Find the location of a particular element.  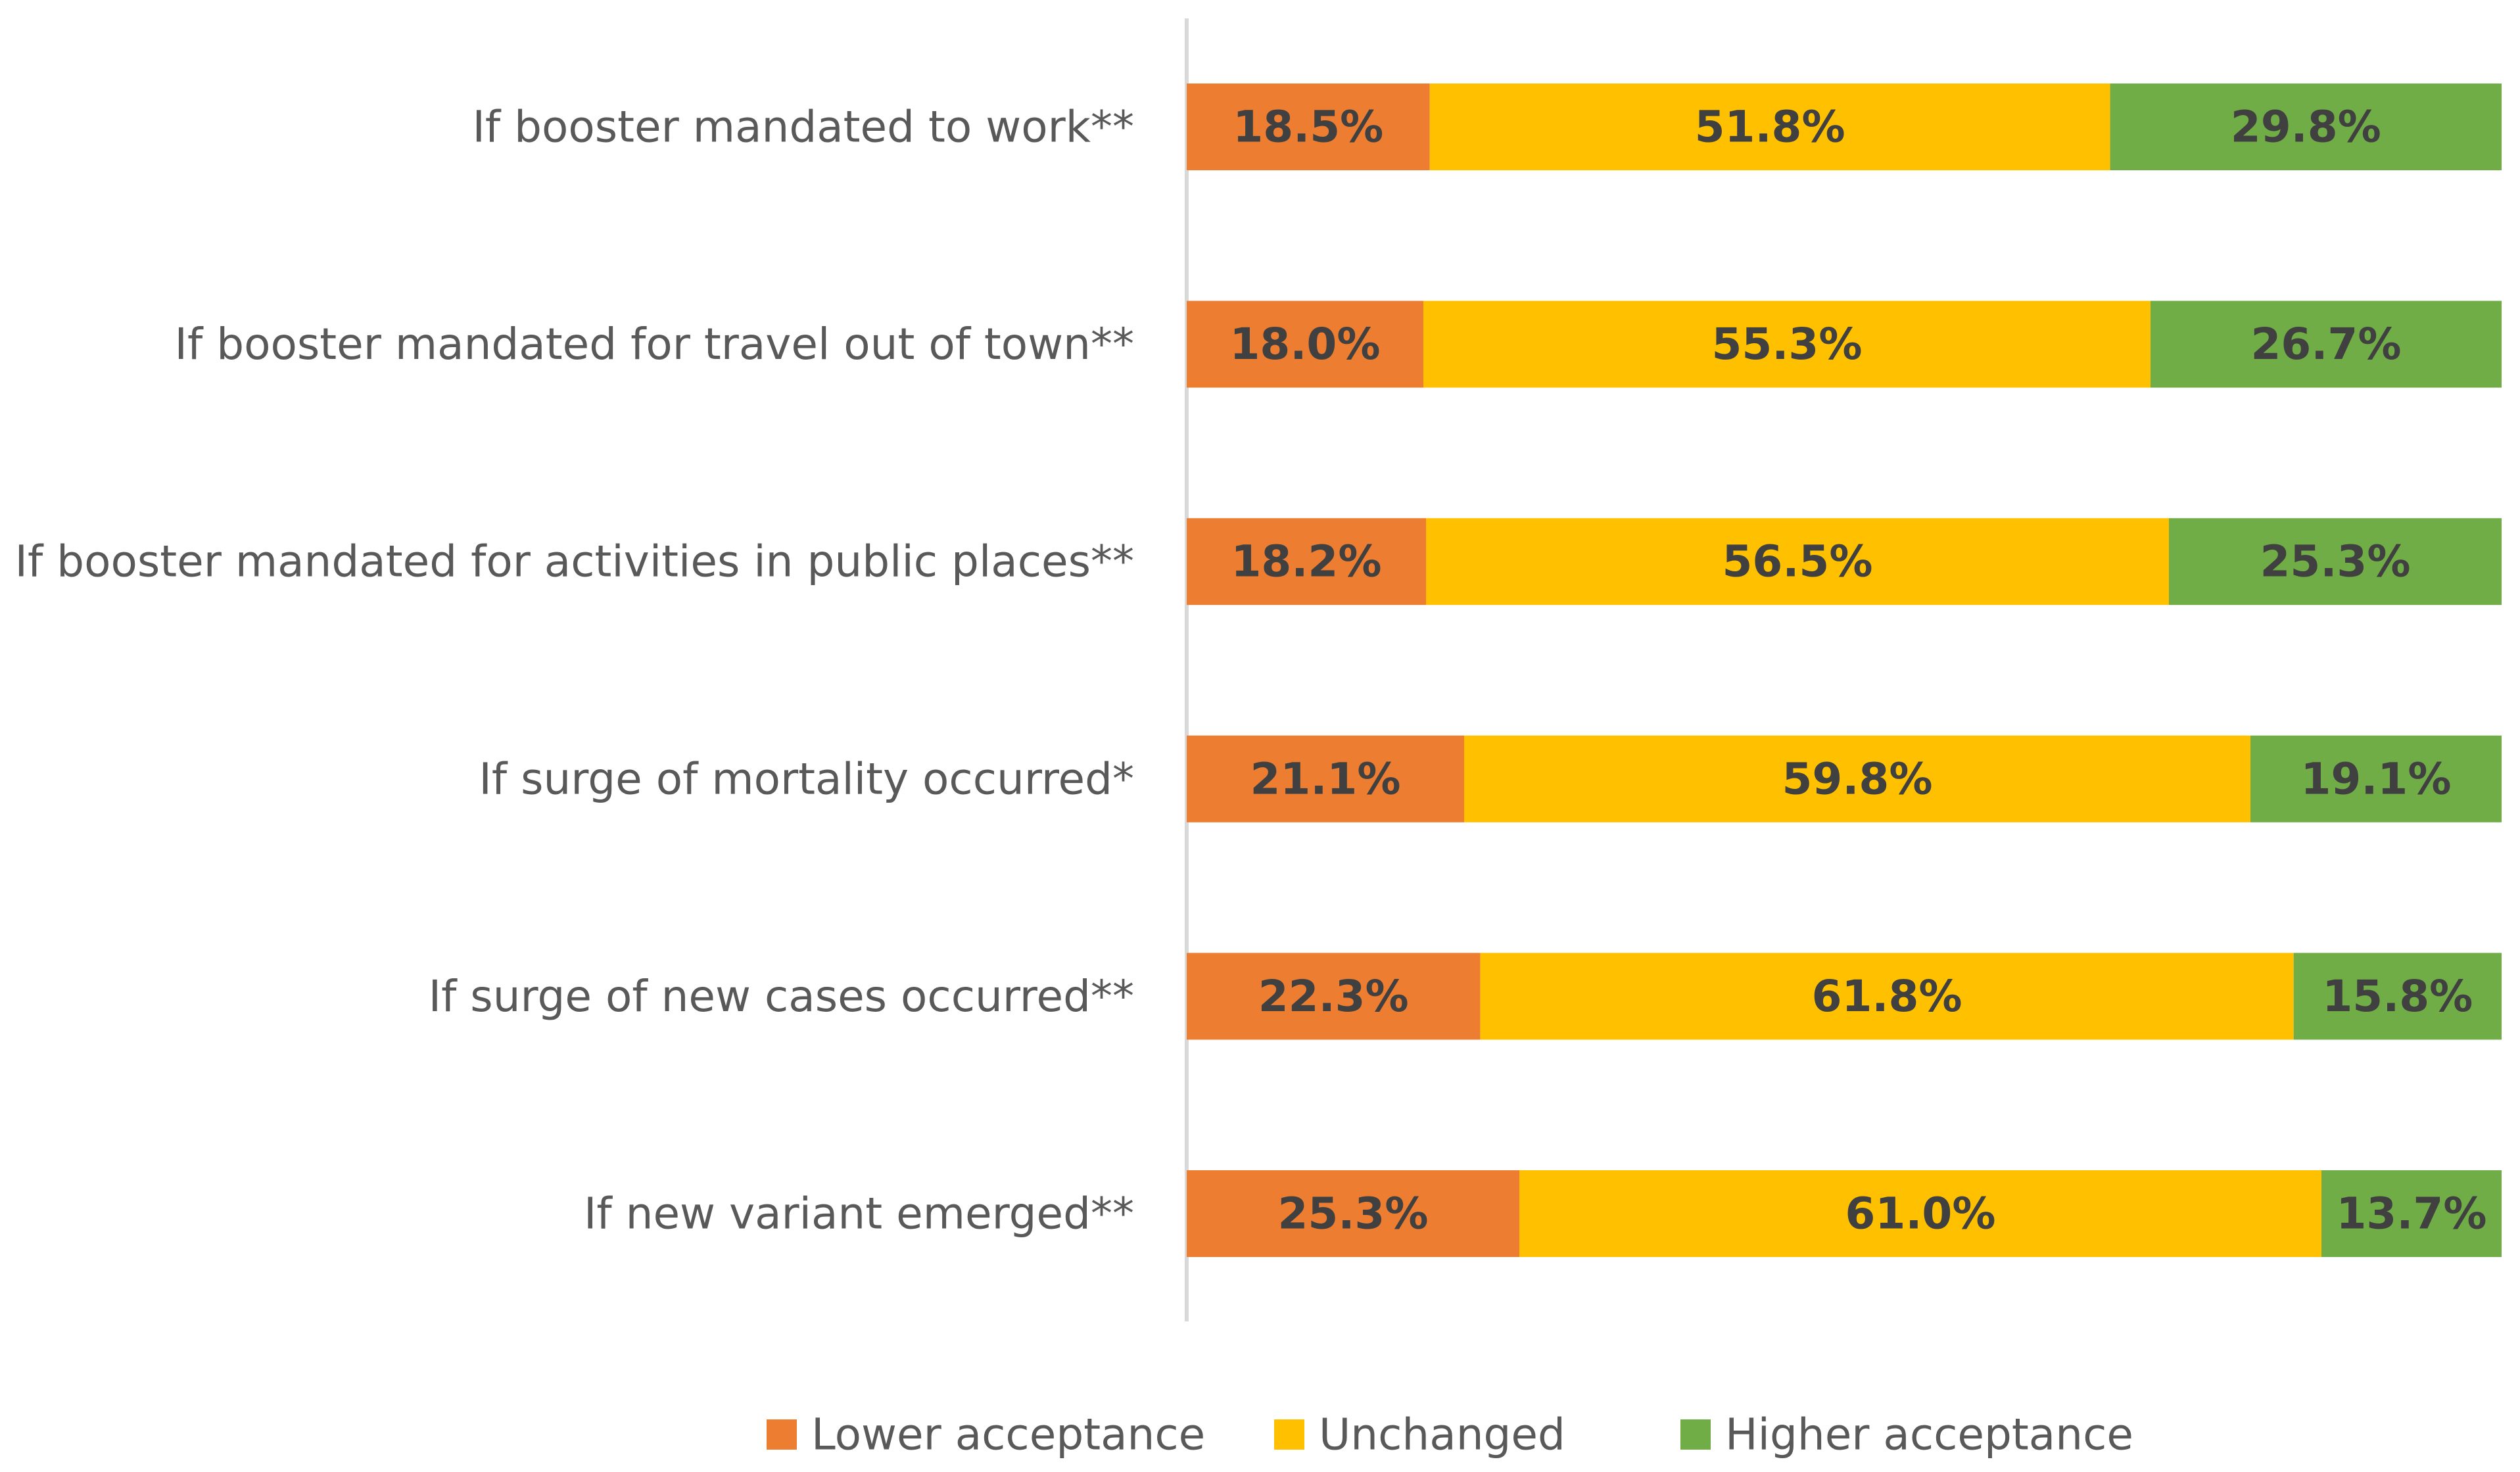

data-label-unchanged: 55.3% is located at coordinates (1788, 344).